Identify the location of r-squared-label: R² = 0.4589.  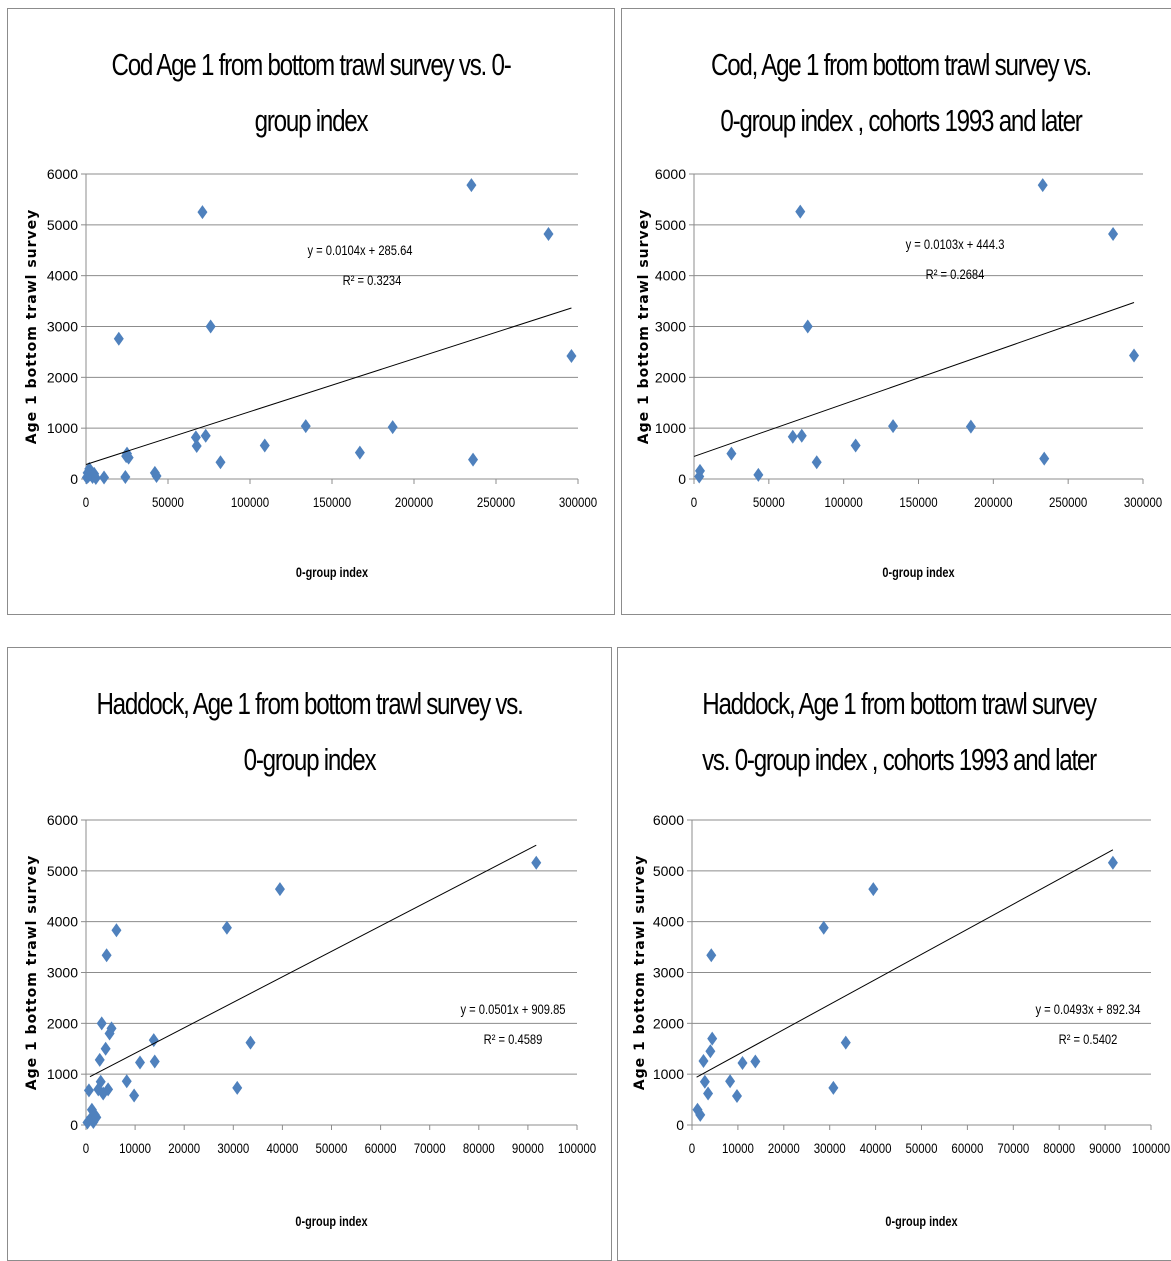
(513, 1039).